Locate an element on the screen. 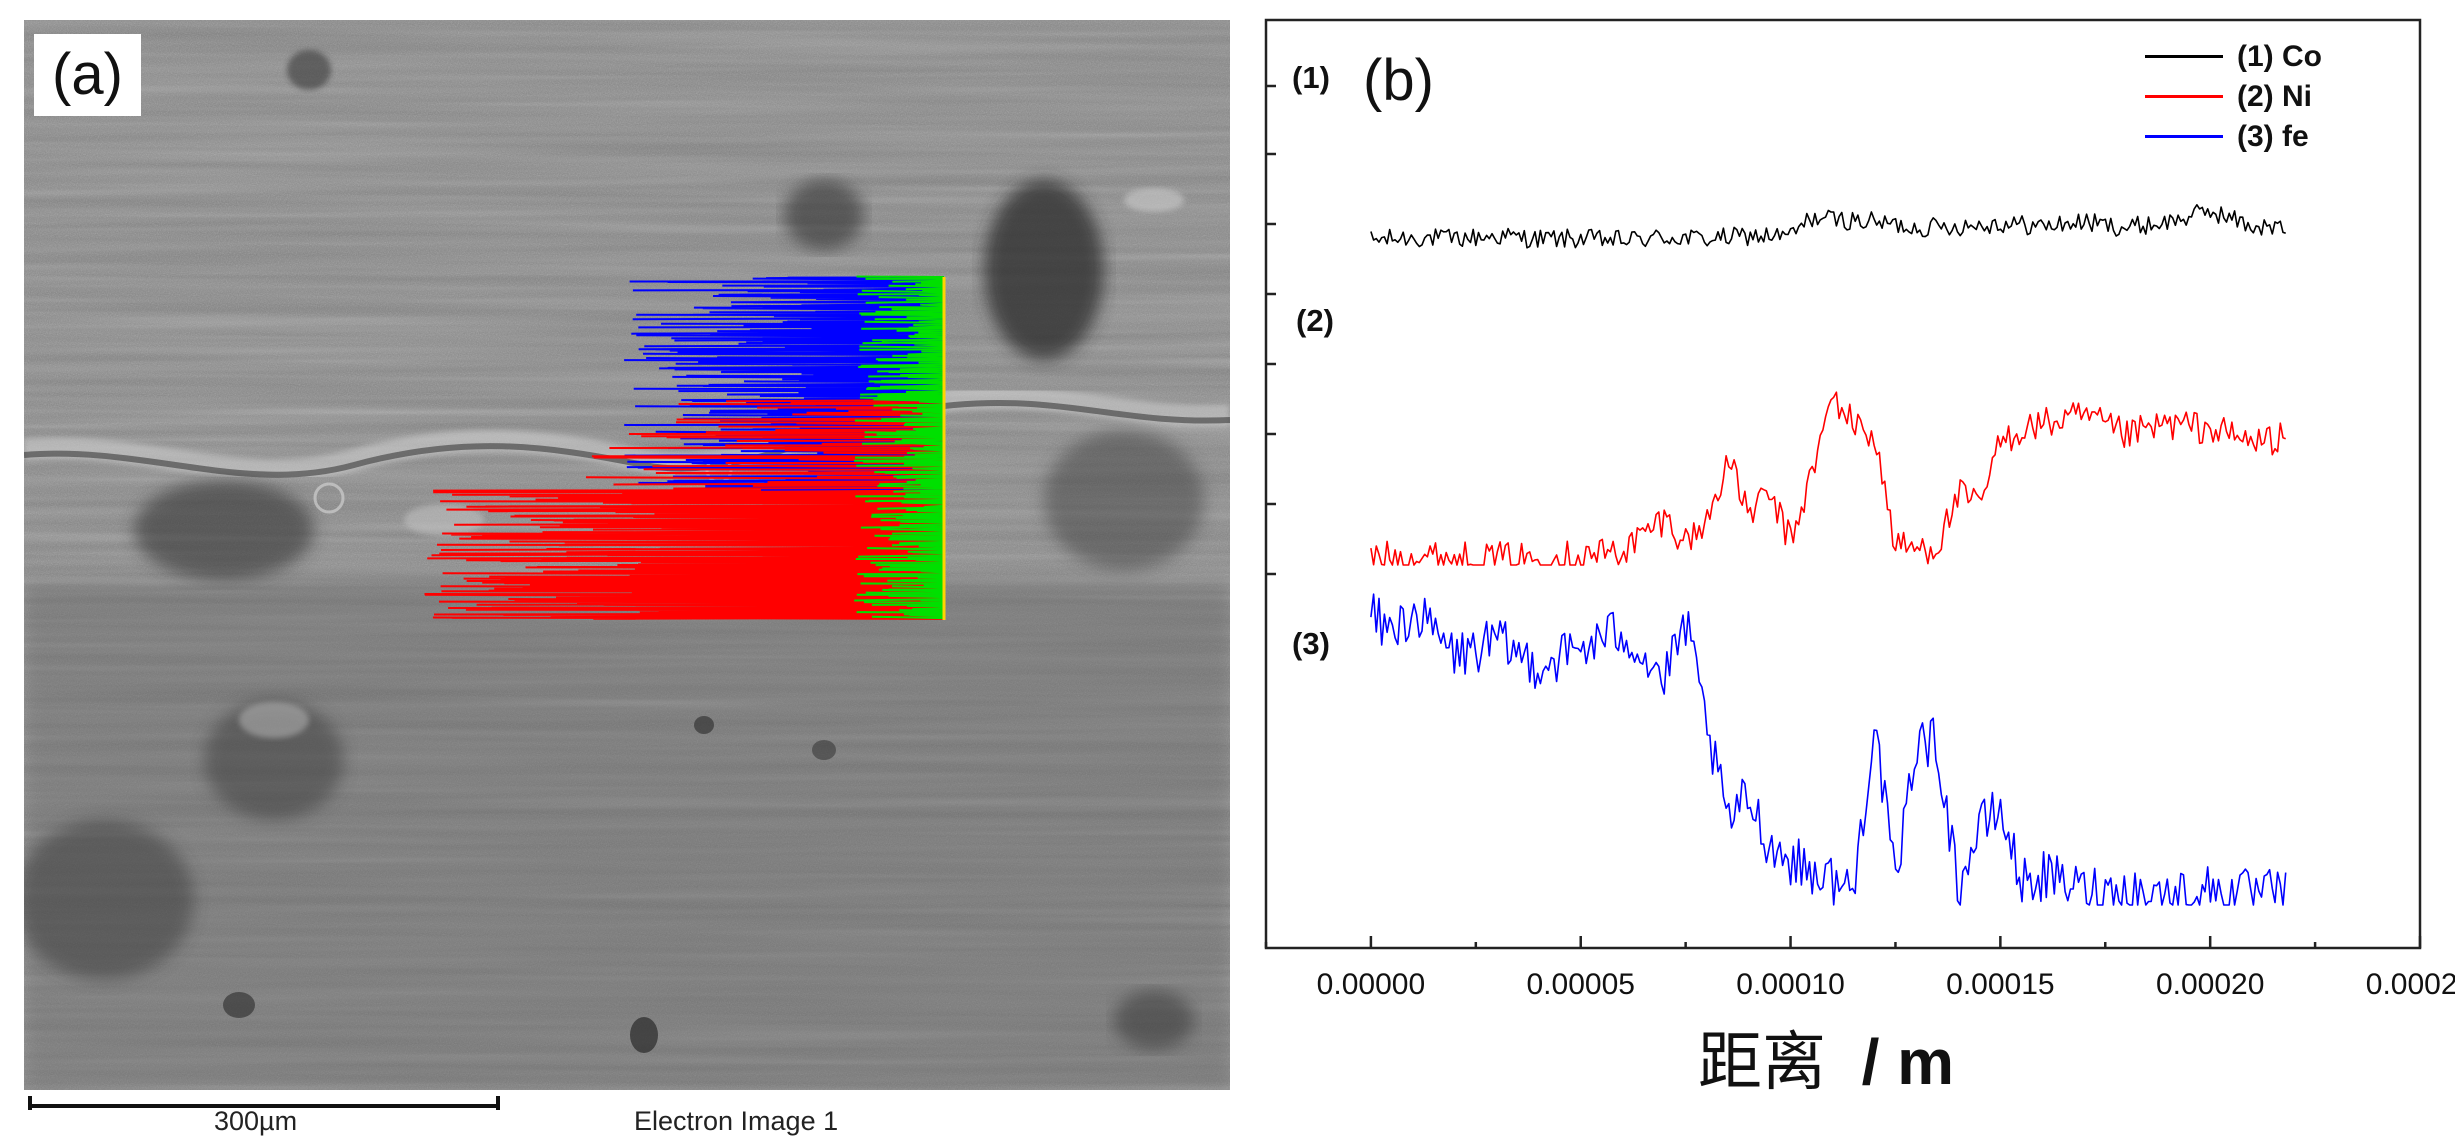  legend-swatch-co is located at coordinates (2184, 56).